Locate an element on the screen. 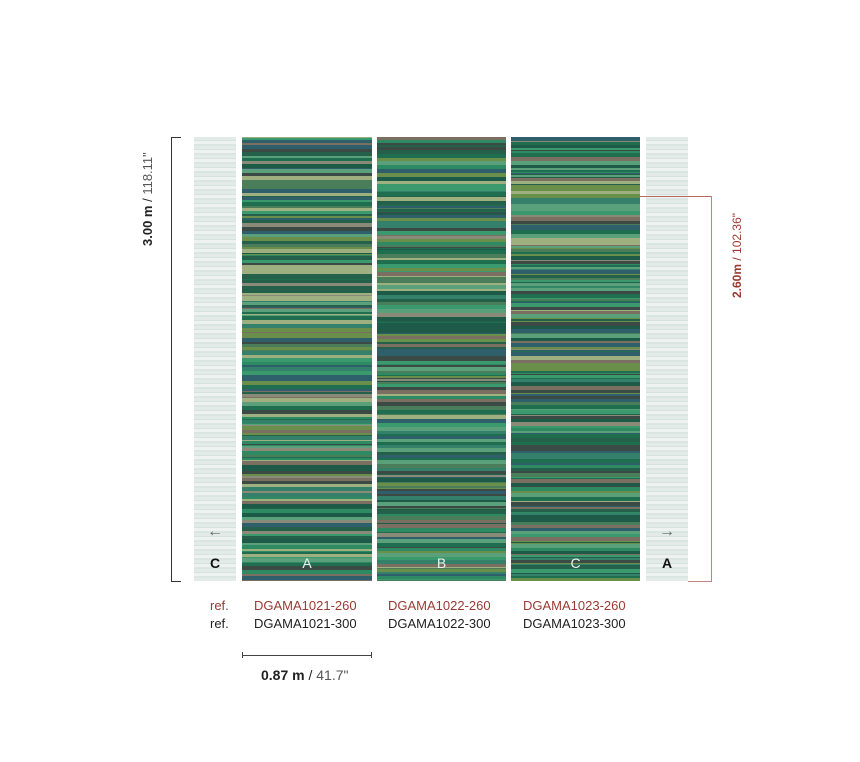 This screenshot has height=762, width=860. ref-b: DGAMA1022-260 DGAMA1022-300 is located at coordinates (439, 615).